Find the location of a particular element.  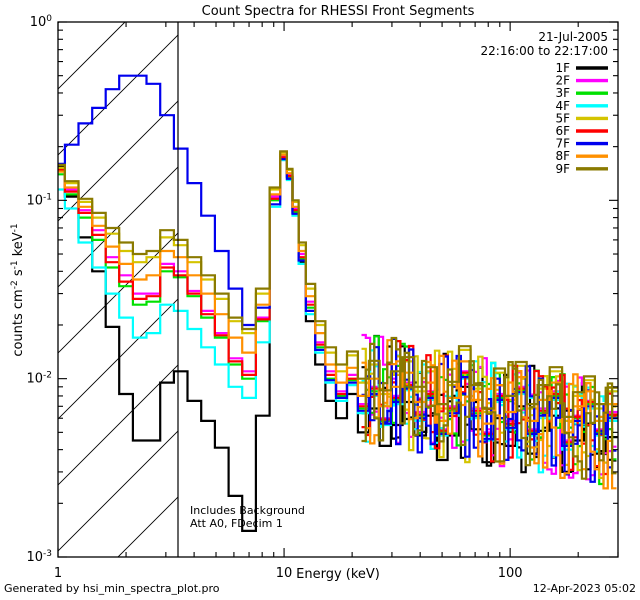

legend-label: 4F is located at coordinates (562, 106).